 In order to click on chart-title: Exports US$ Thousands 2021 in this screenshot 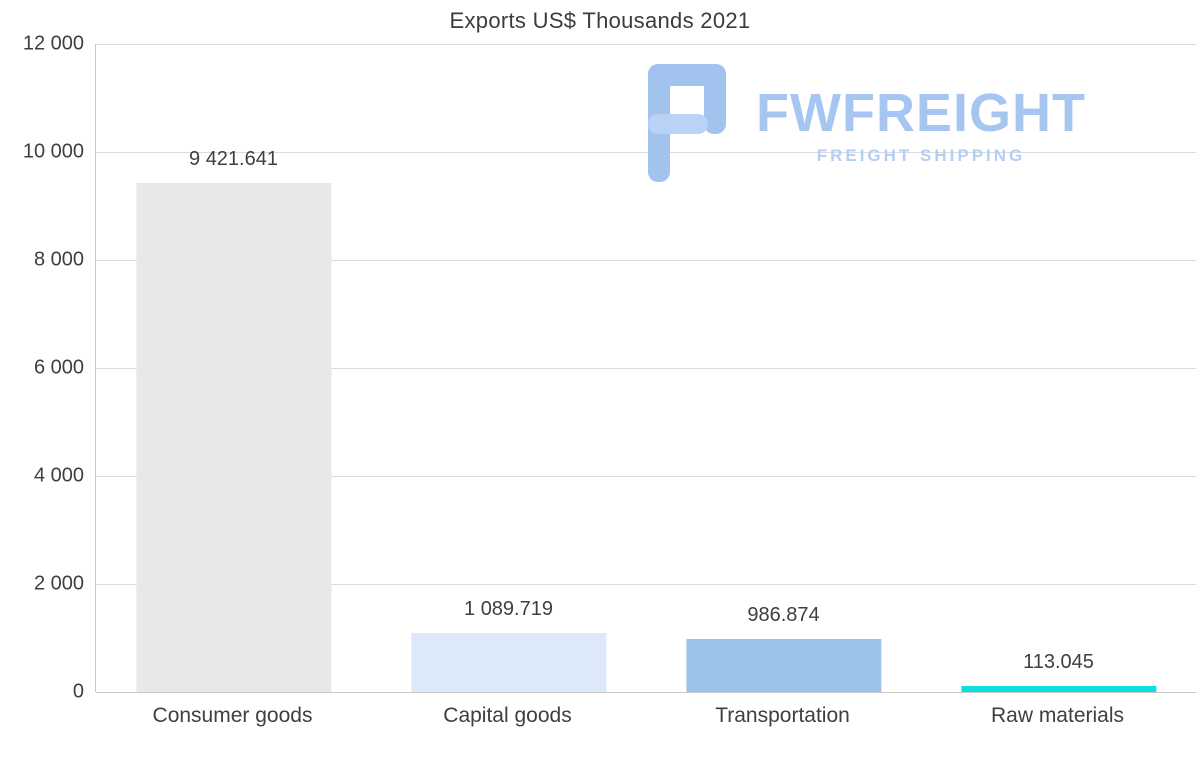, I will do `click(600, 20)`.